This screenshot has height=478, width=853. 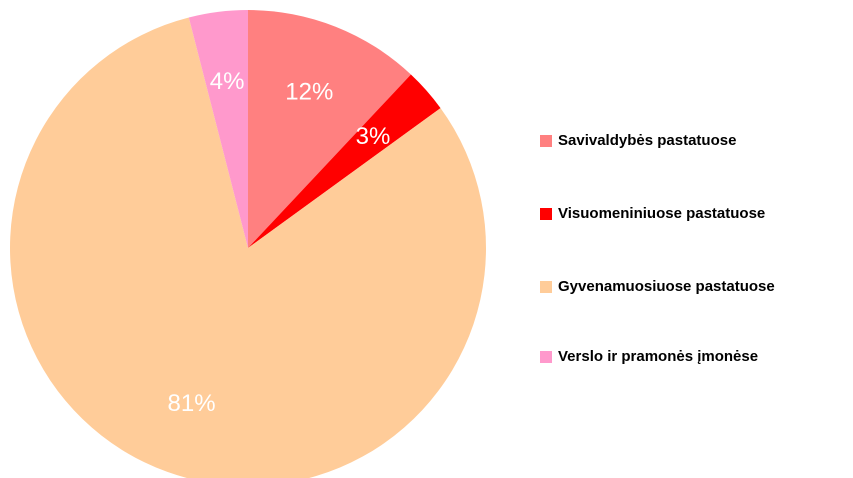 What do you see at coordinates (309, 91) in the screenshot?
I see `slice-label: 12%` at bounding box center [309, 91].